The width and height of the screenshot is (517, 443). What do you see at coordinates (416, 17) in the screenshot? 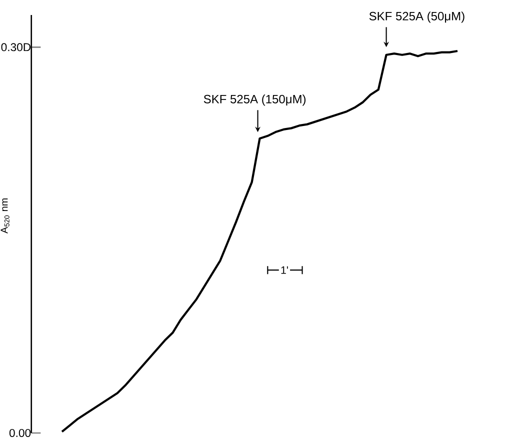
I see `annotation: SKF 525A (50μM)` at bounding box center [416, 17].